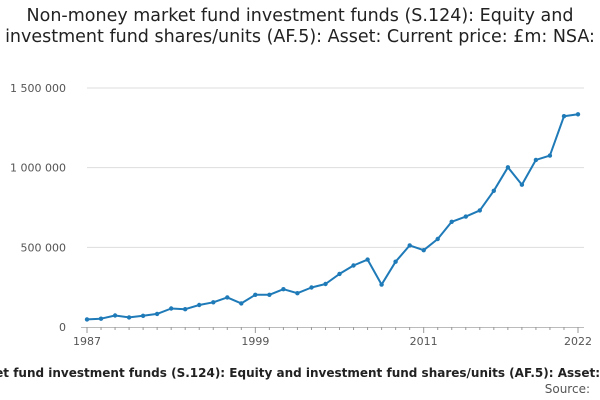 This screenshot has width=600, height=400. What do you see at coordinates (38, 168) in the screenshot?
I see `y-tick-label: 1 000 000` at bounding box center [38, 168].